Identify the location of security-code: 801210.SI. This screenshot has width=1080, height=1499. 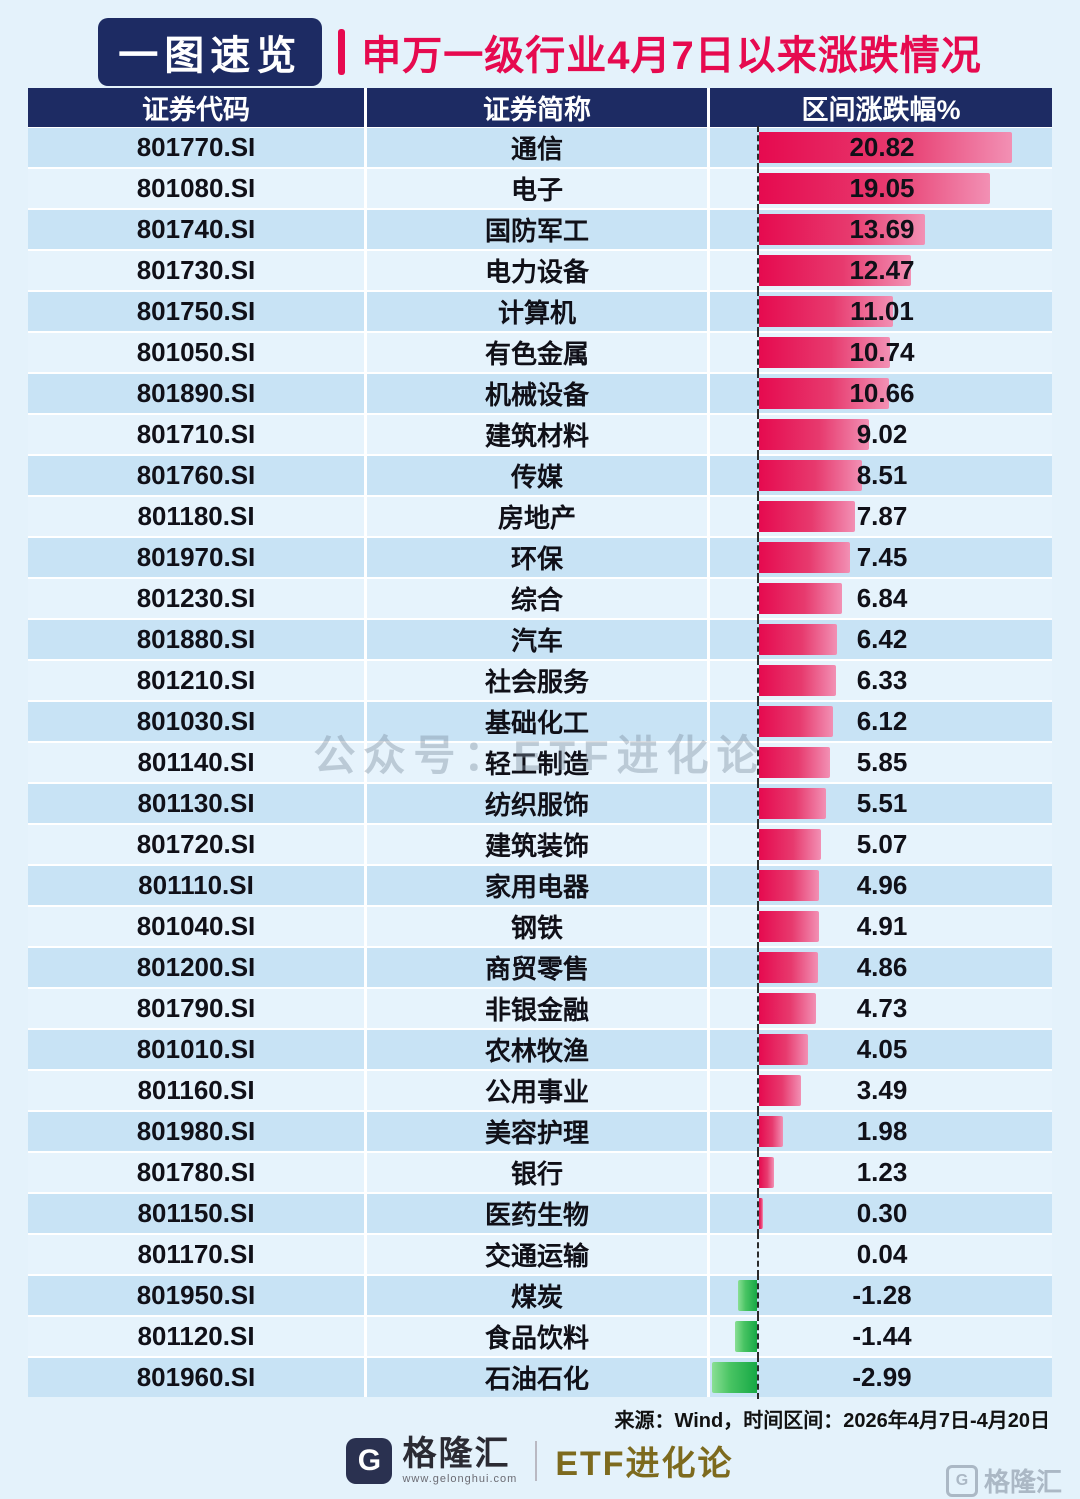
(196, 680).